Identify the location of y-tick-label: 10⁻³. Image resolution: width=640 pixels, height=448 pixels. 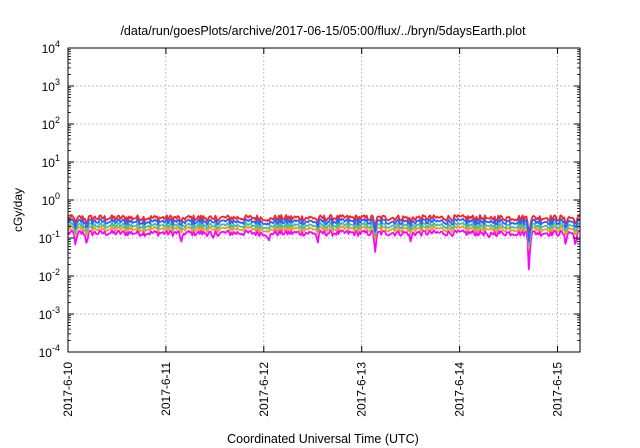
(49, 313).